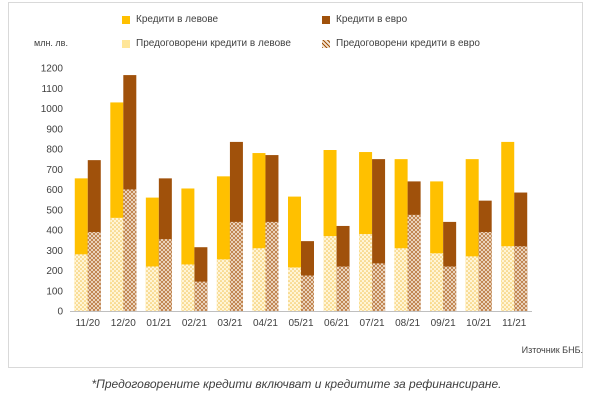  I want to click on x-tick-label-03-21: 03/21, so click(229, 323).